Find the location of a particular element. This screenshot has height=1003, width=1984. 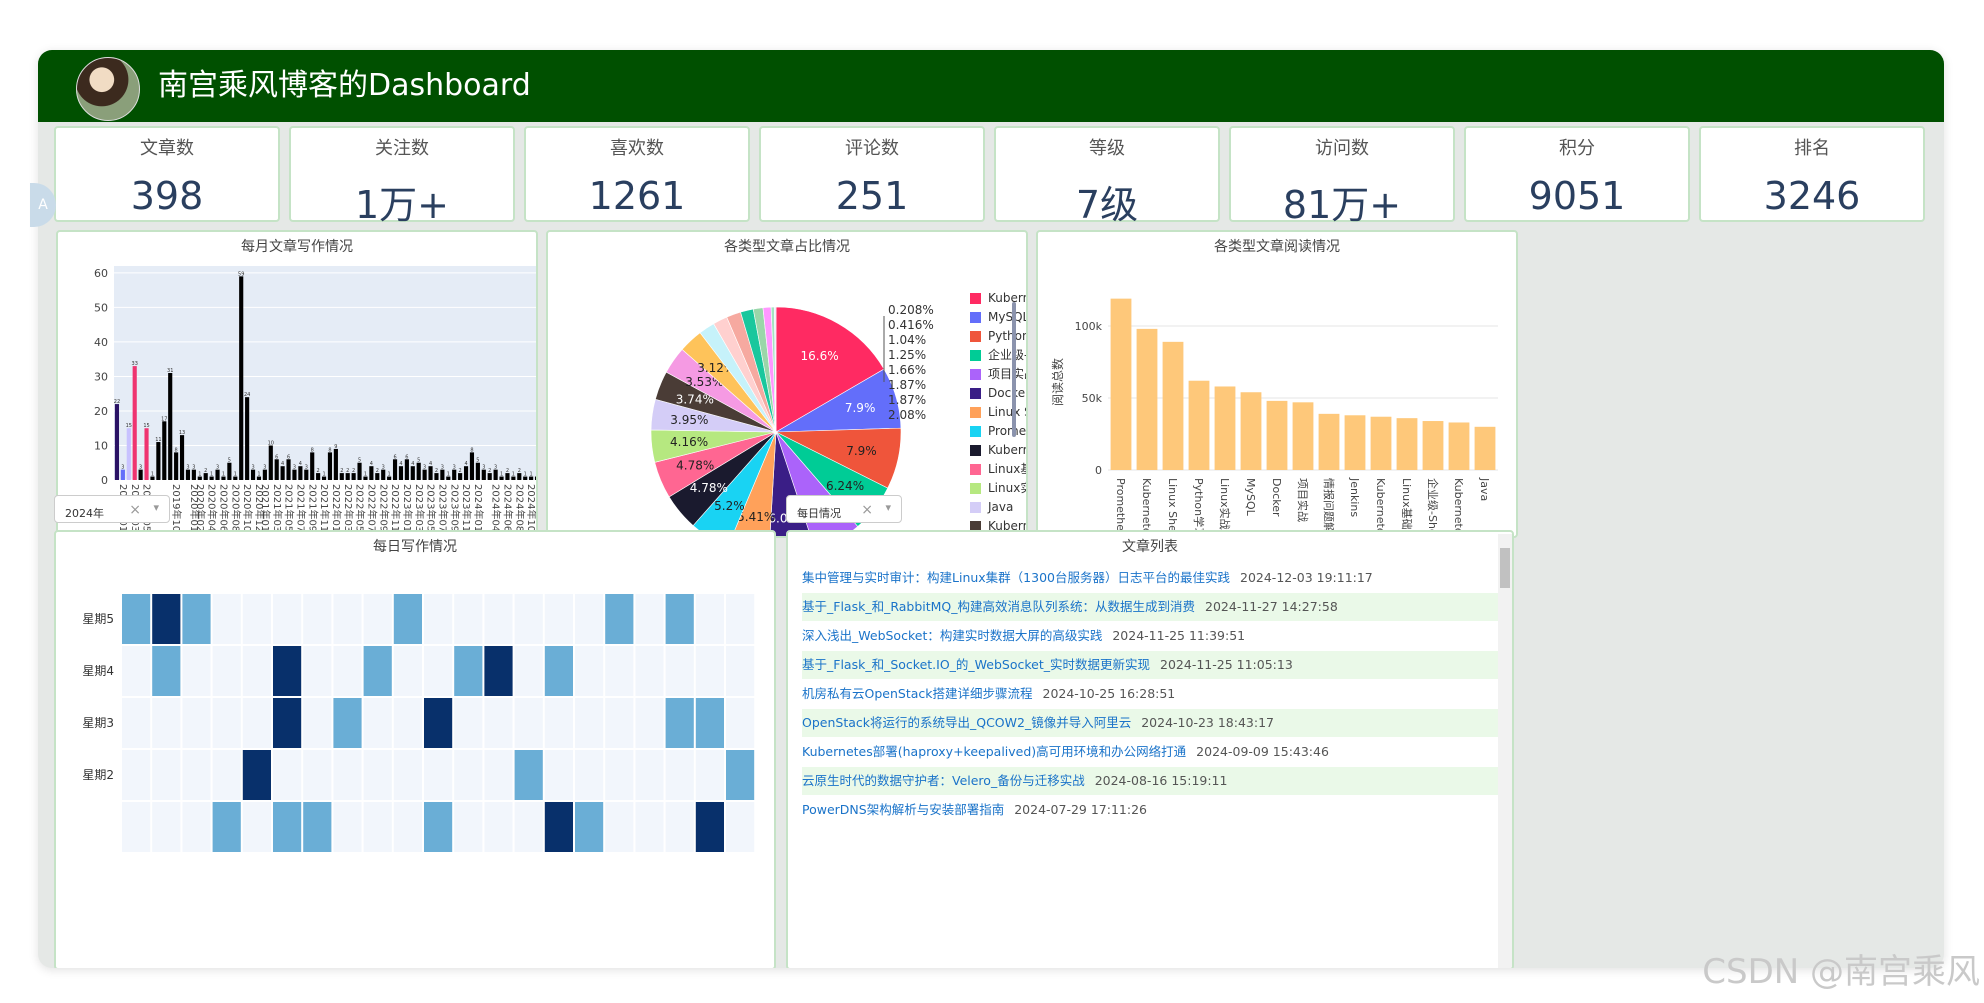

legend-label: Kubernetes项目实战 is located at coordinates (1007, 449).